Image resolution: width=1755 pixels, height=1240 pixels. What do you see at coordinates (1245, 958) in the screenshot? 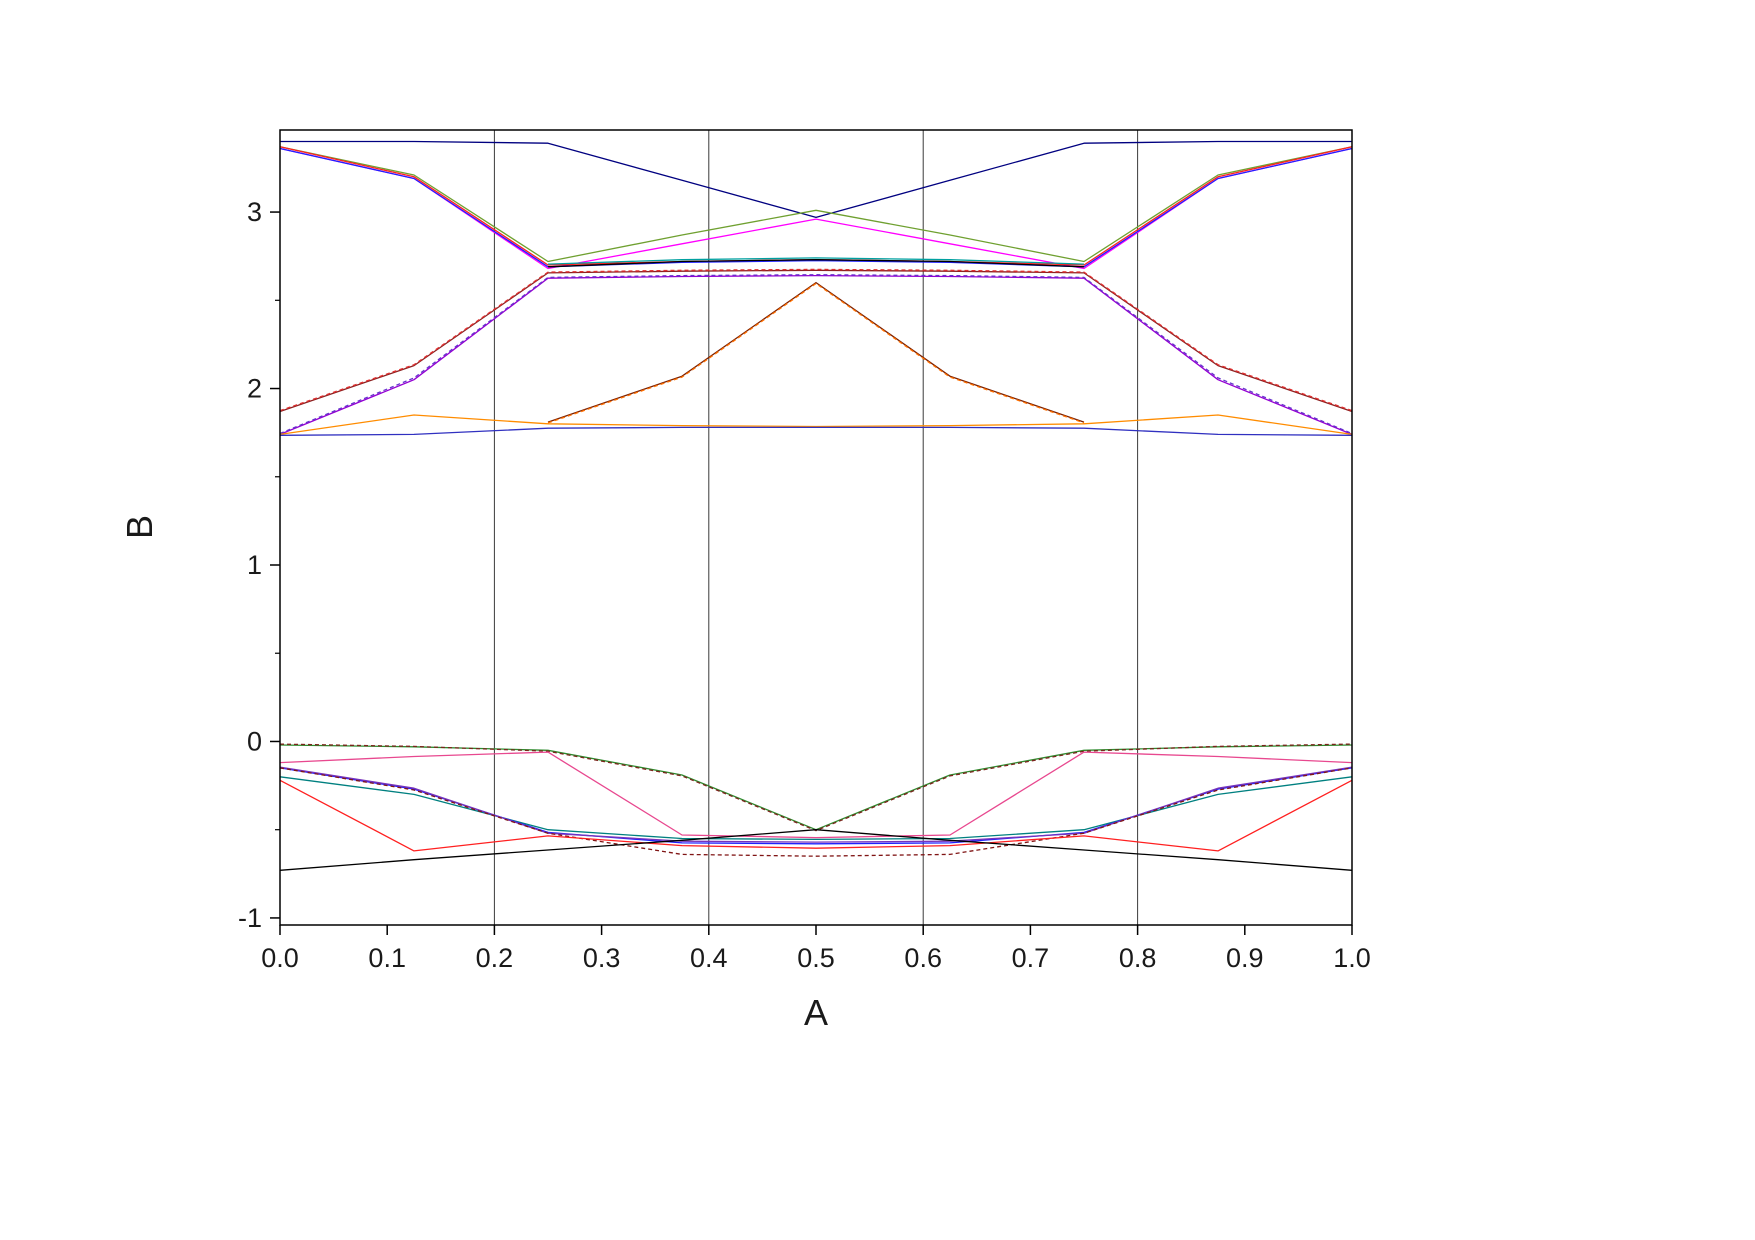
I see `x-tick-label: 0.9` at bounding box center [1245, 958].